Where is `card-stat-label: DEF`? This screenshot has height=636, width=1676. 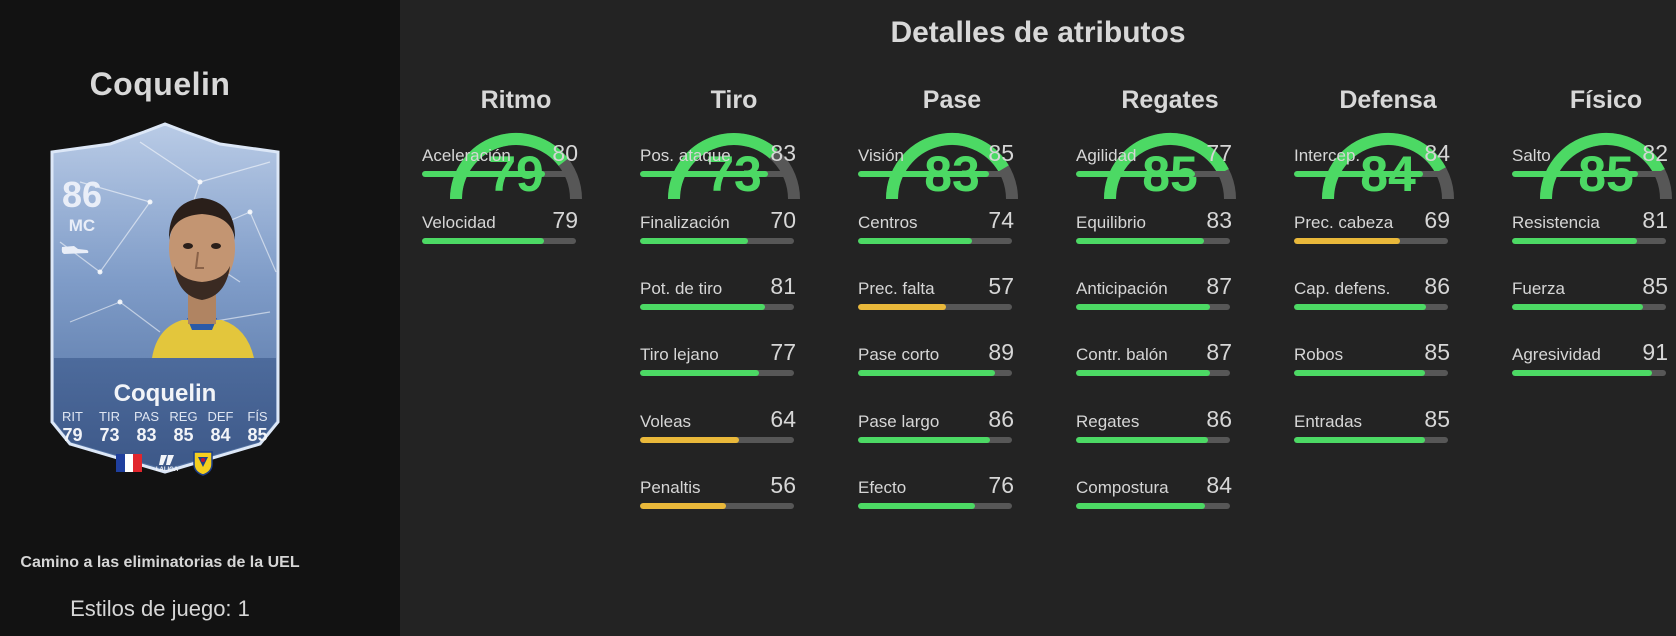
card-stat-label: DEF is located at coordinates (220, 416).